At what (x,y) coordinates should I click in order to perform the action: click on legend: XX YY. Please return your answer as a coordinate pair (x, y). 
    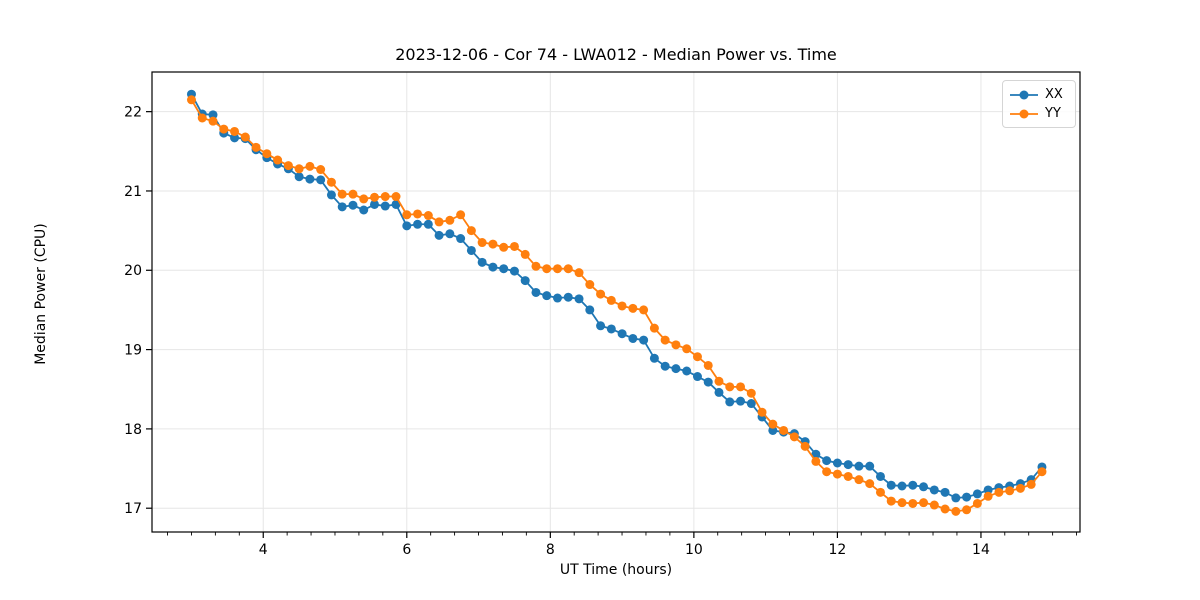
    Looking at the image, I should click on (1039, 104).